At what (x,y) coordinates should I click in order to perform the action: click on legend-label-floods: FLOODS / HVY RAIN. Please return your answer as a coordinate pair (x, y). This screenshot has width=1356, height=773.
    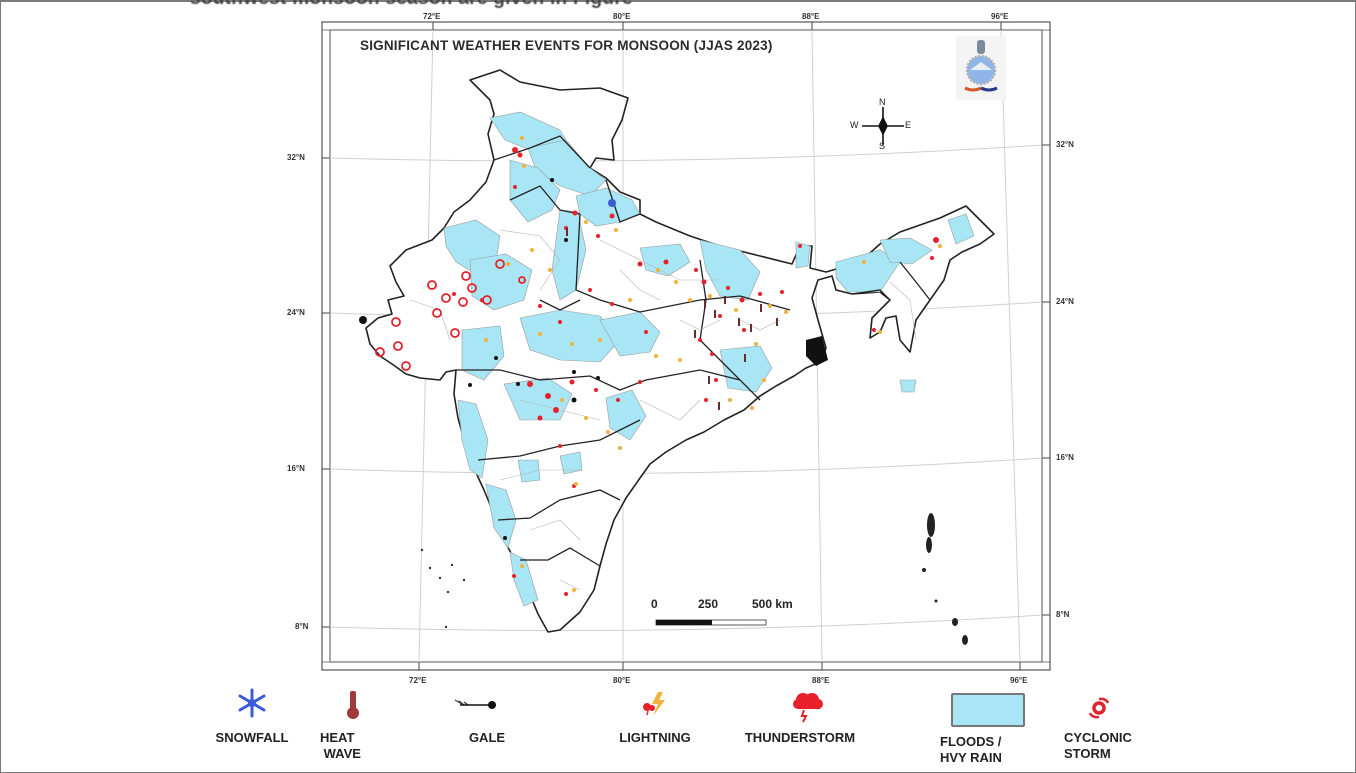
    Looking at the image, I should click on (971, 749).